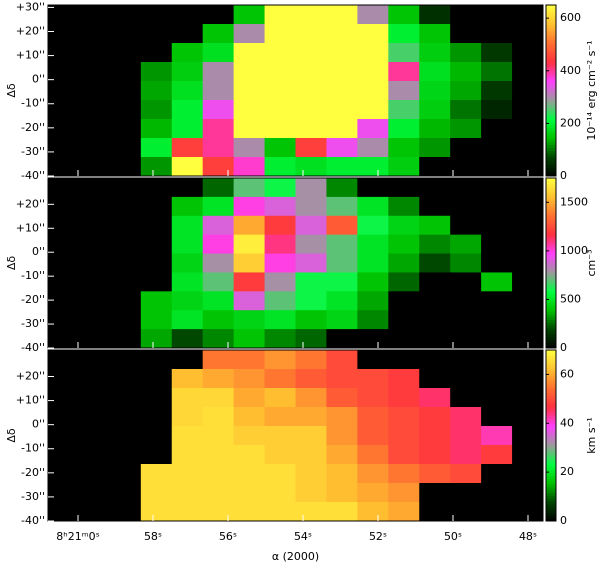  What do you see at coordinates (591, 90) in the screenshot?
I see `colorbar-label: 10⁻¹⁴ erg cm⁻² s⁻¹` at bounding box center [591, 90].